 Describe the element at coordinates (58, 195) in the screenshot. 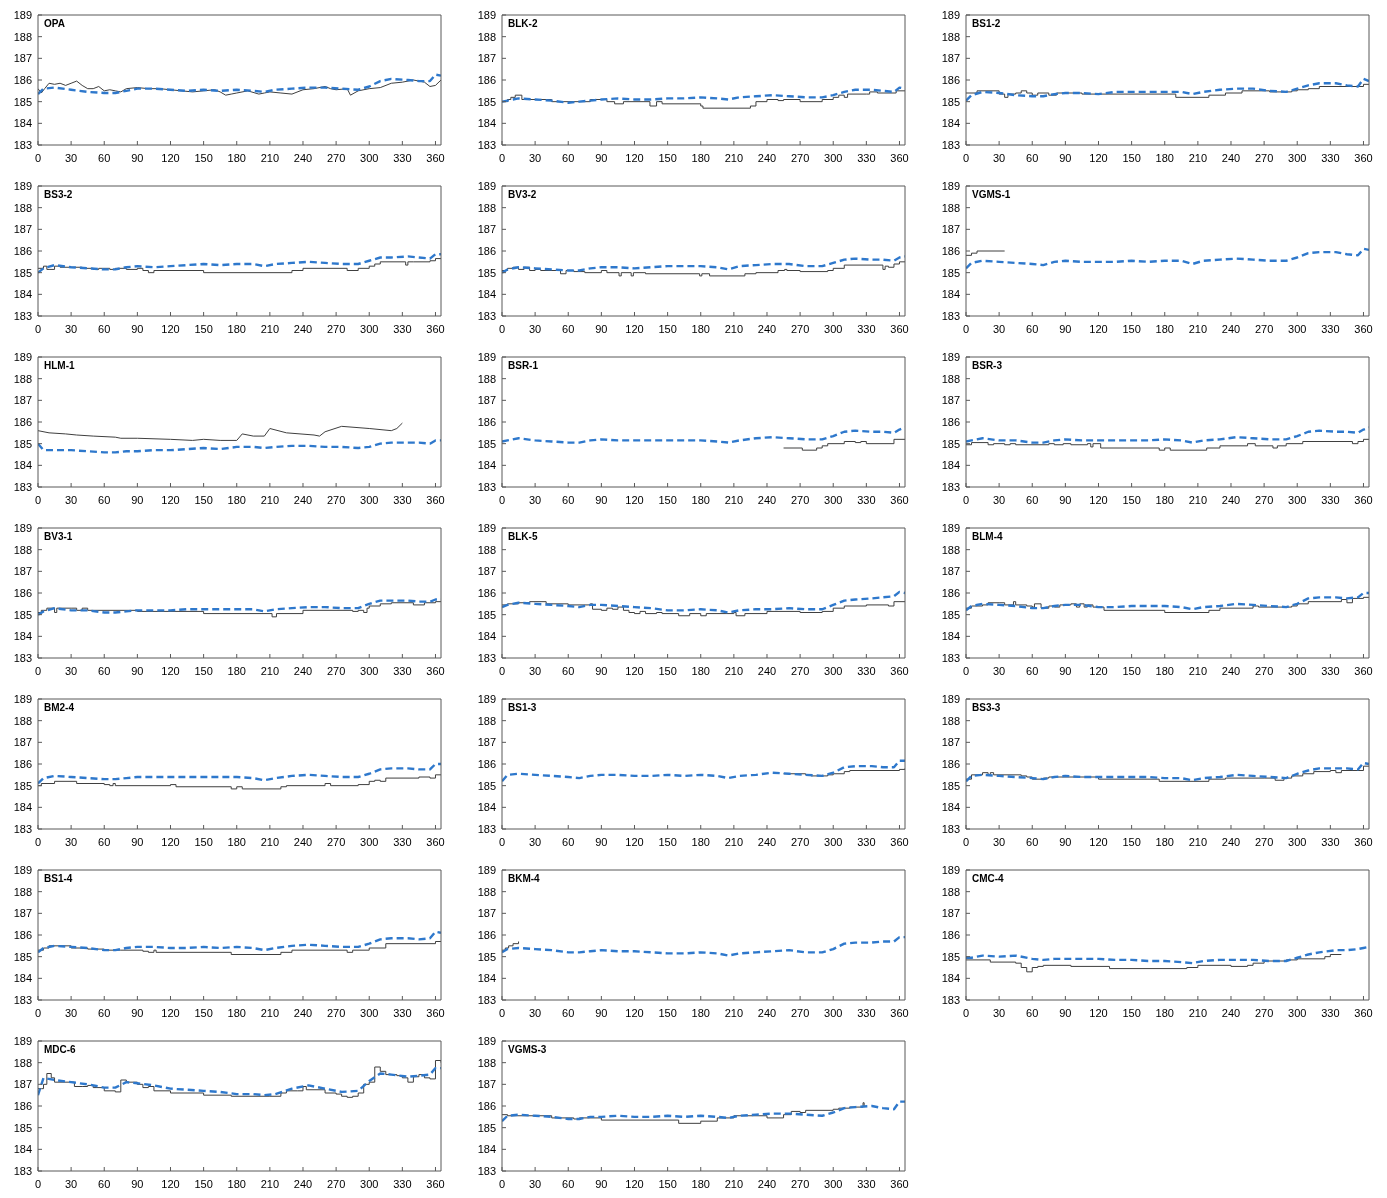

I see `chart-title: BS3-2` at that location.